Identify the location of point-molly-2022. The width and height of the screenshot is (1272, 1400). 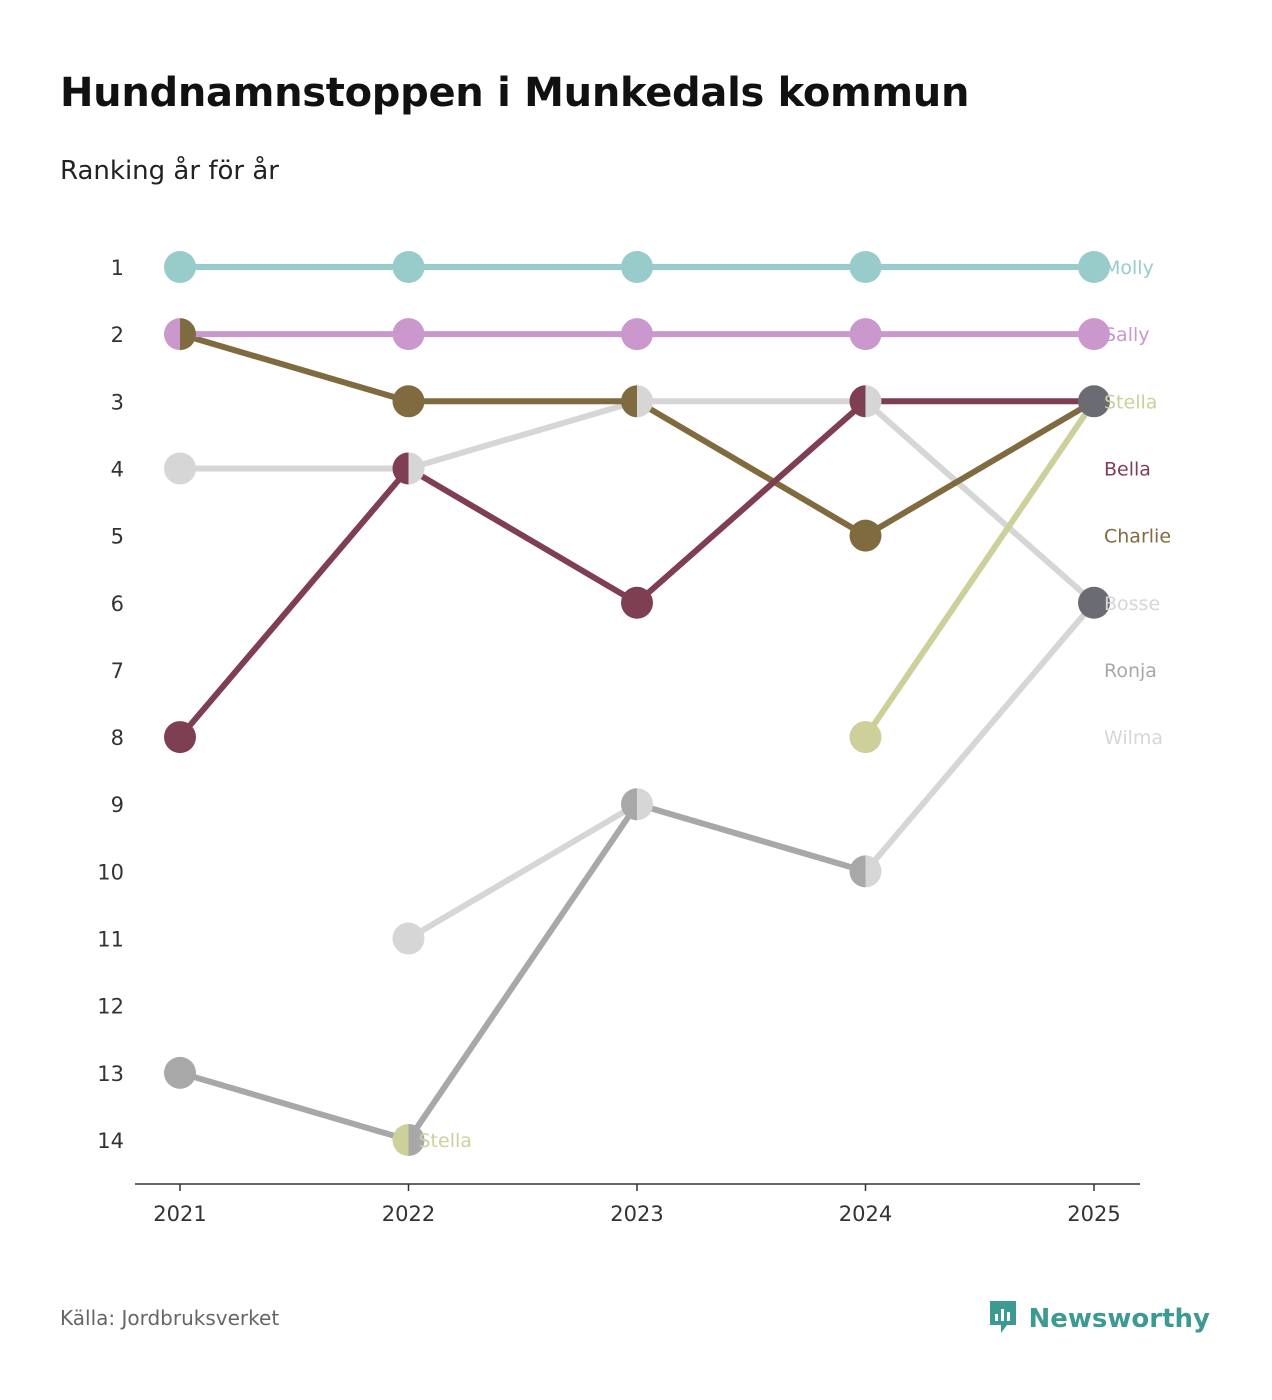
(408, 267).